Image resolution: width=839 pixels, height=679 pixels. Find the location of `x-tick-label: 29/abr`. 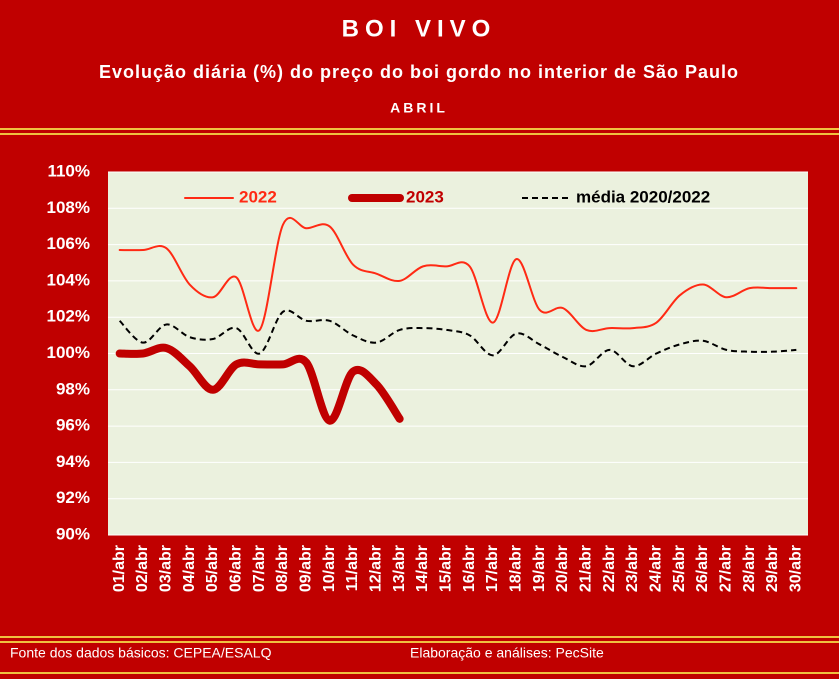

x-tick-label: 29/abr is located at coordinates (772, 568).